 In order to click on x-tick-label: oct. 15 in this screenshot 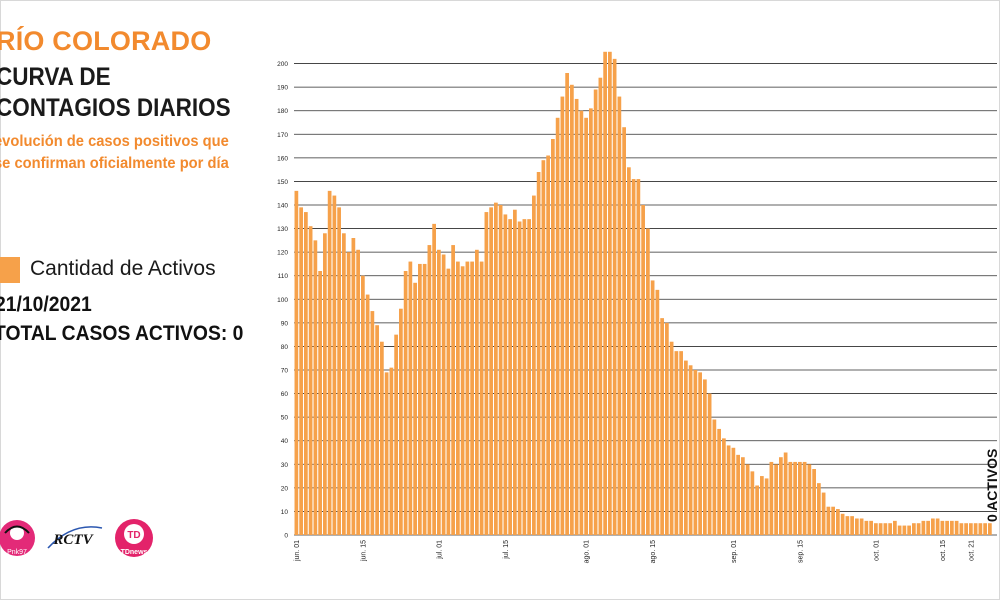, I will do `click(943, 550)`.